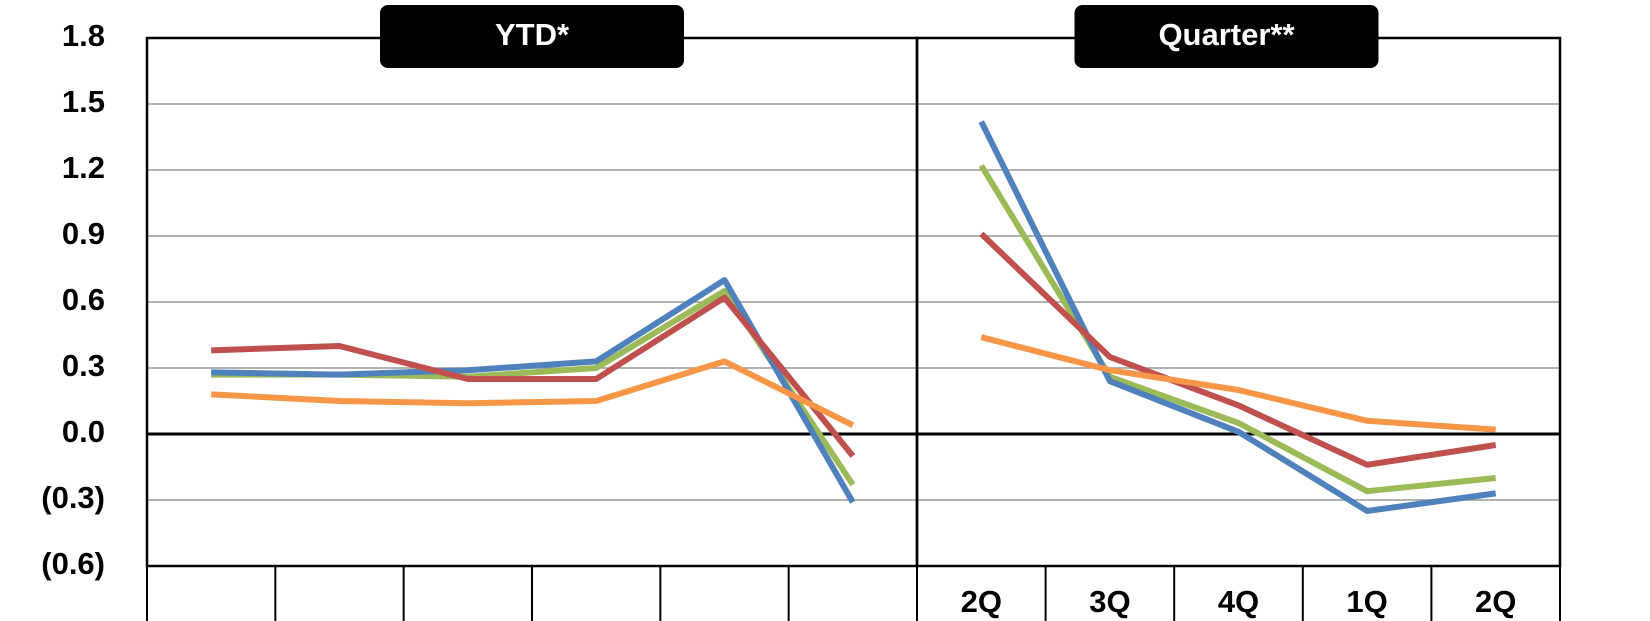 This screenshot has height=621, width=1650. What do you see at coordinates (1238, 601) in the screenshot?
I see `x-tick-label: 4Q` at bounding box center [1238, 601].